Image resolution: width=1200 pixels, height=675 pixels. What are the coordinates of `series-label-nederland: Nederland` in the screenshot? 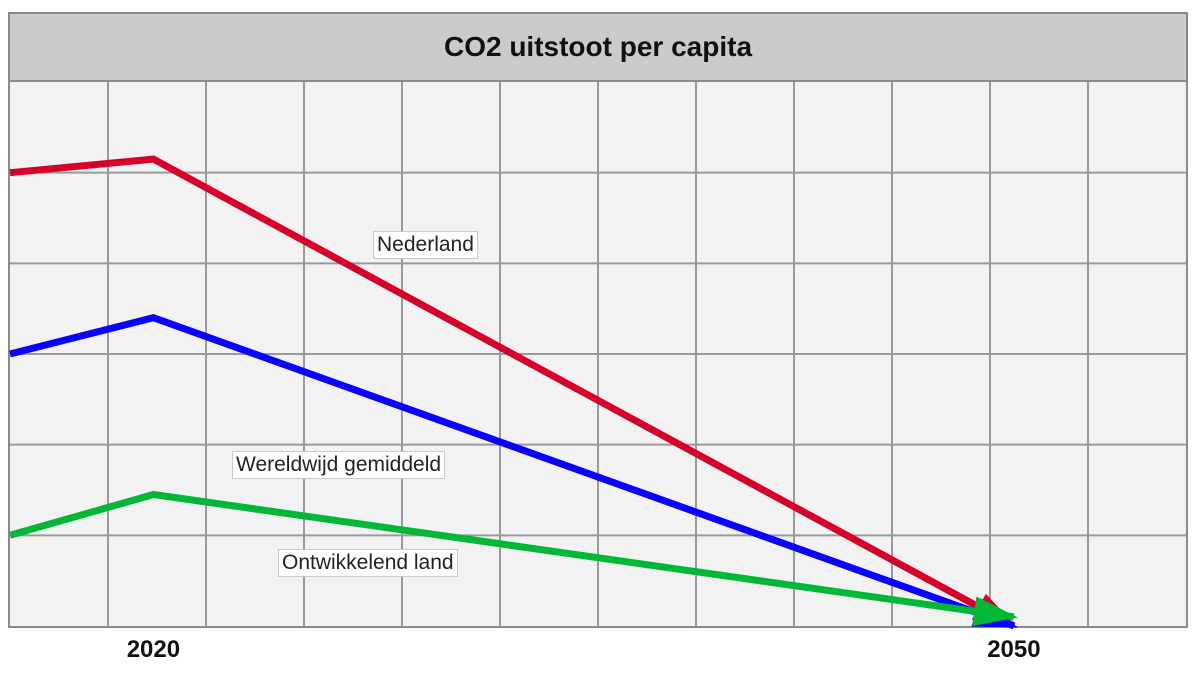 It's located at (425, 245).